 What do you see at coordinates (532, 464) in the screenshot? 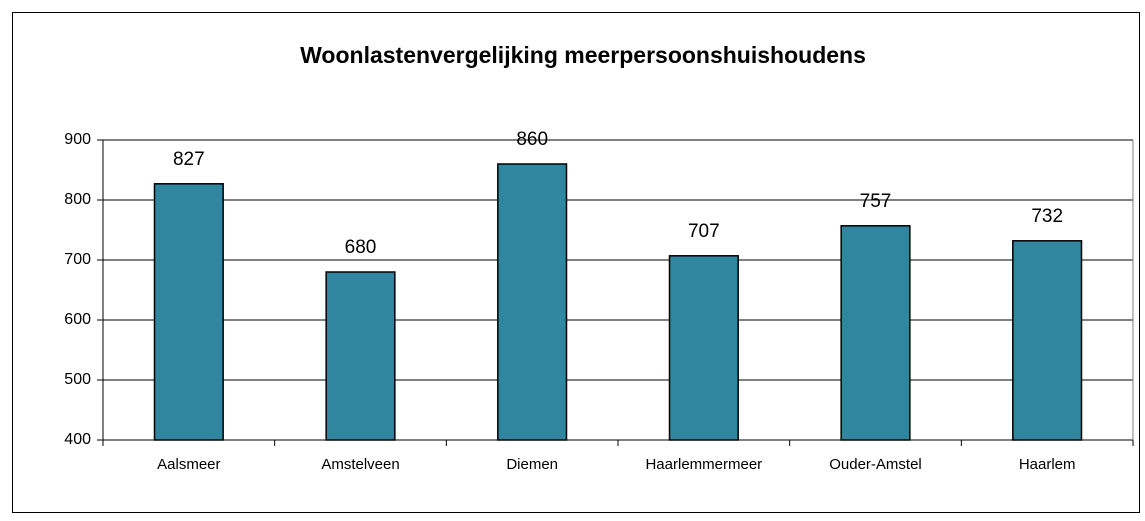
I see `x-tick-label: Diemen` at bounding box center [532, 464].